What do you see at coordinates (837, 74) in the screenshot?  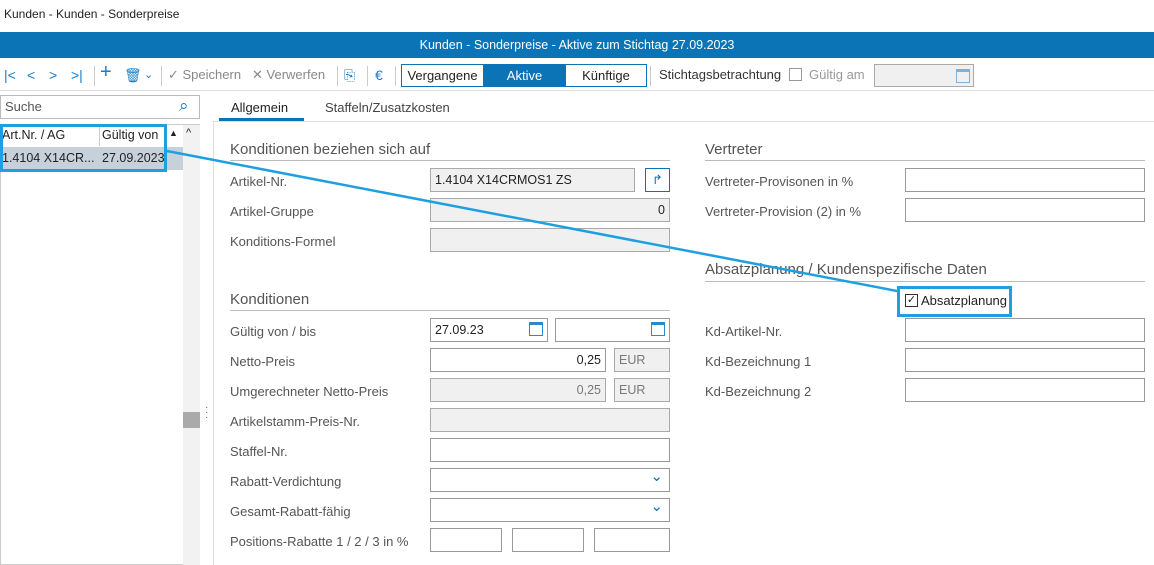 I see `gueltig-am-label: Gültig am` at bounding box center [837, 74].